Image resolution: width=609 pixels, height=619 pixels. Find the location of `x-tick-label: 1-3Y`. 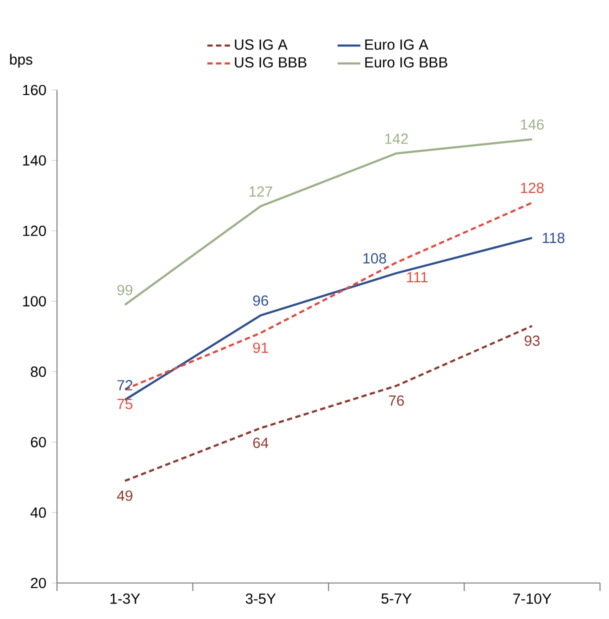

x-tick-label: 1-3Y is located at coordinates (125, 599).